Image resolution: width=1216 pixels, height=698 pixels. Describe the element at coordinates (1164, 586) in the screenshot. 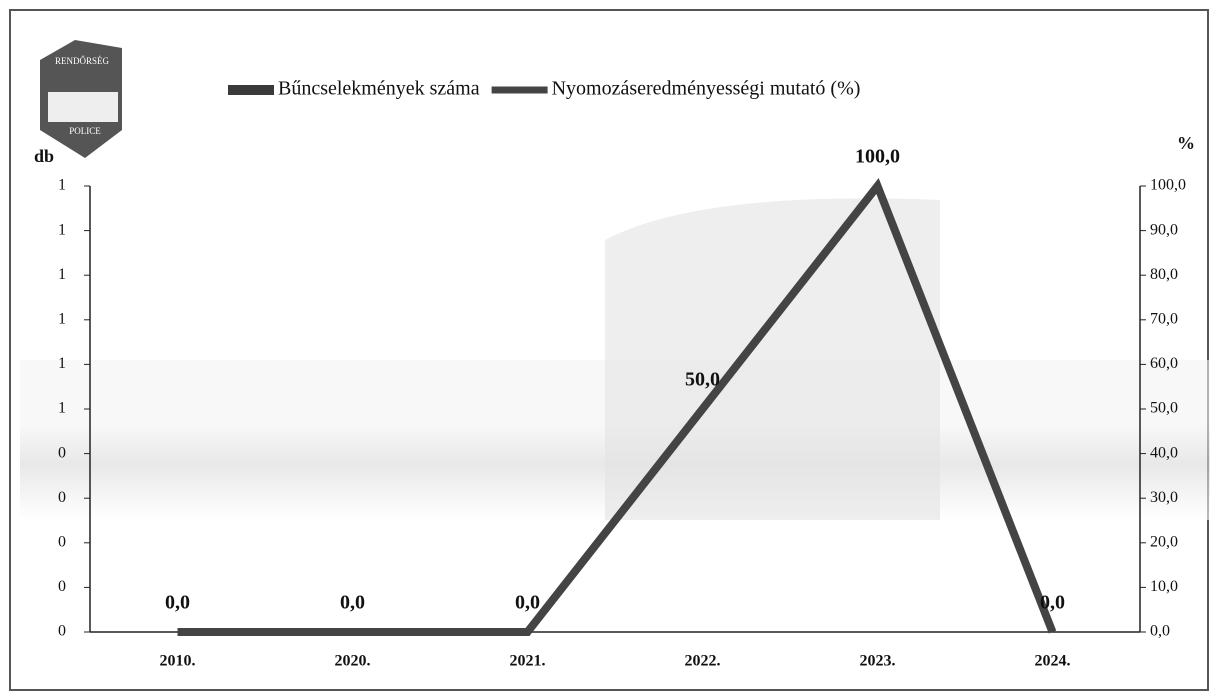

I see `y2-tick-label: 10,0` at that location.